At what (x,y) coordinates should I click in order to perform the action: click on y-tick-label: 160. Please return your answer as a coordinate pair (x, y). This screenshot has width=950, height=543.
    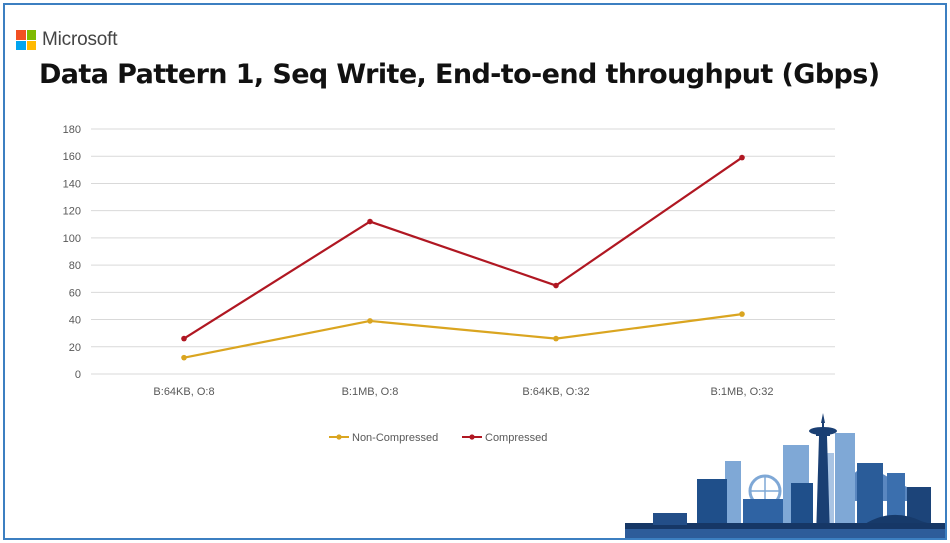
    Looking at the image, I should click on (72, 157).